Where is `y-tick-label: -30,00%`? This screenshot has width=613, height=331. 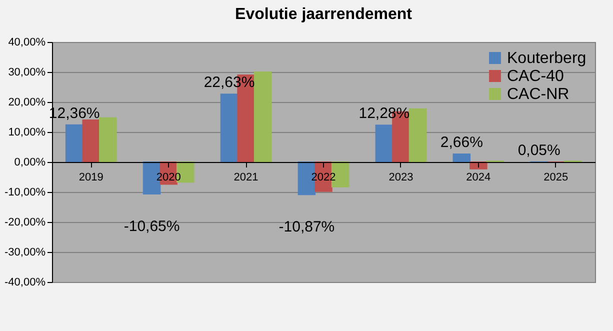
y-tick-label: -30,00% is located at coordinates (25, 252).